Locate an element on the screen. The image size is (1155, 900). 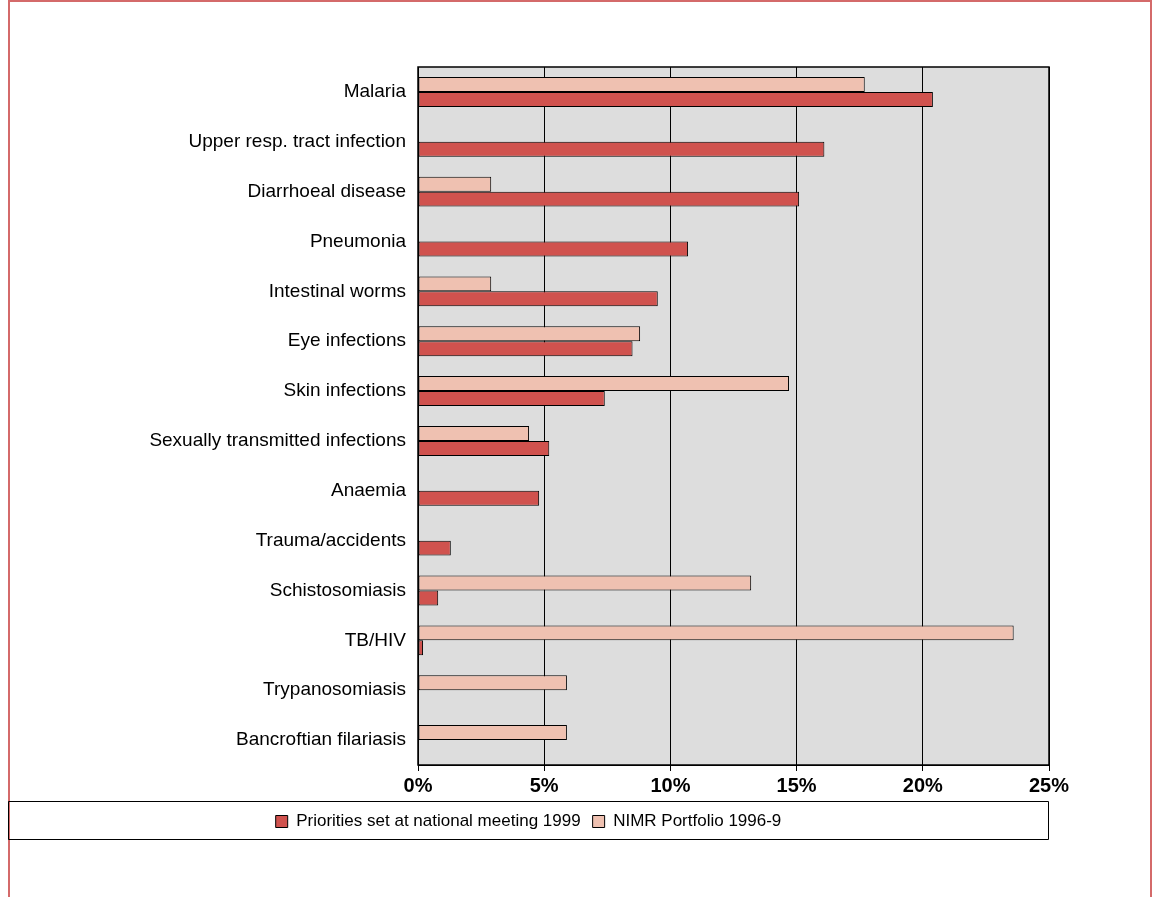
y-tick-label: Upper resp. tract infection is located at coordinates (297, 141).